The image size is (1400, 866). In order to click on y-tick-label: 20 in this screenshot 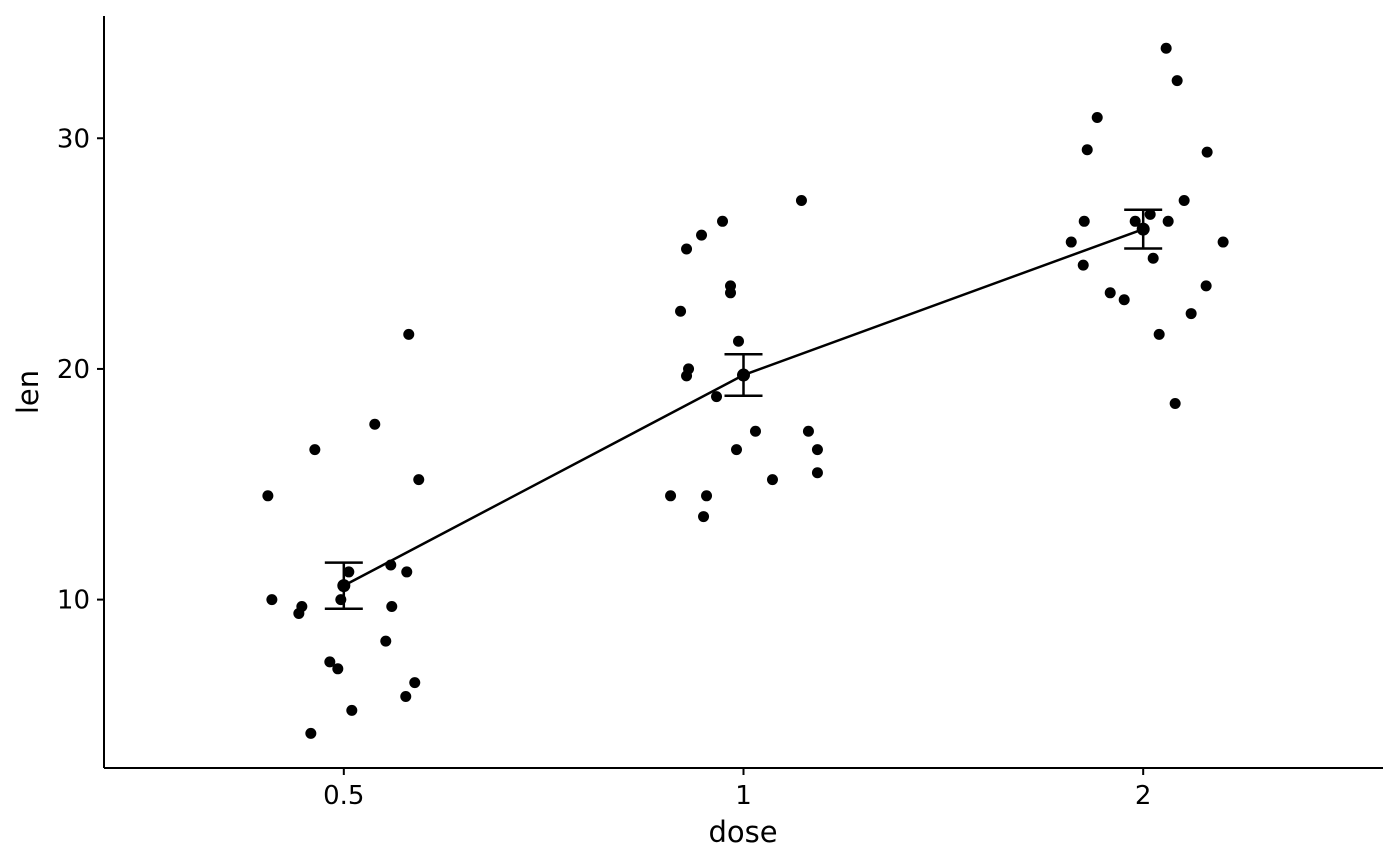, I will do `click(73, 370)`.